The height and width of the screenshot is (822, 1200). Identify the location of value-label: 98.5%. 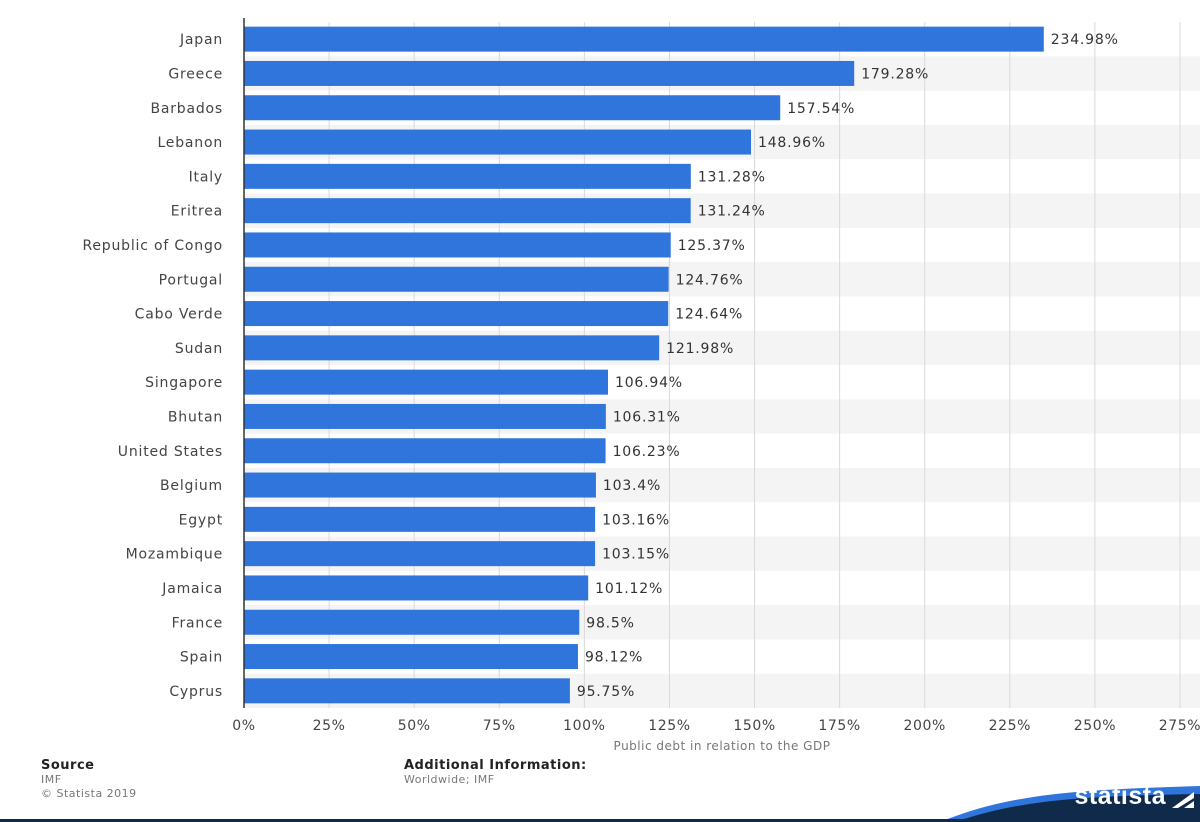
(610, 623).